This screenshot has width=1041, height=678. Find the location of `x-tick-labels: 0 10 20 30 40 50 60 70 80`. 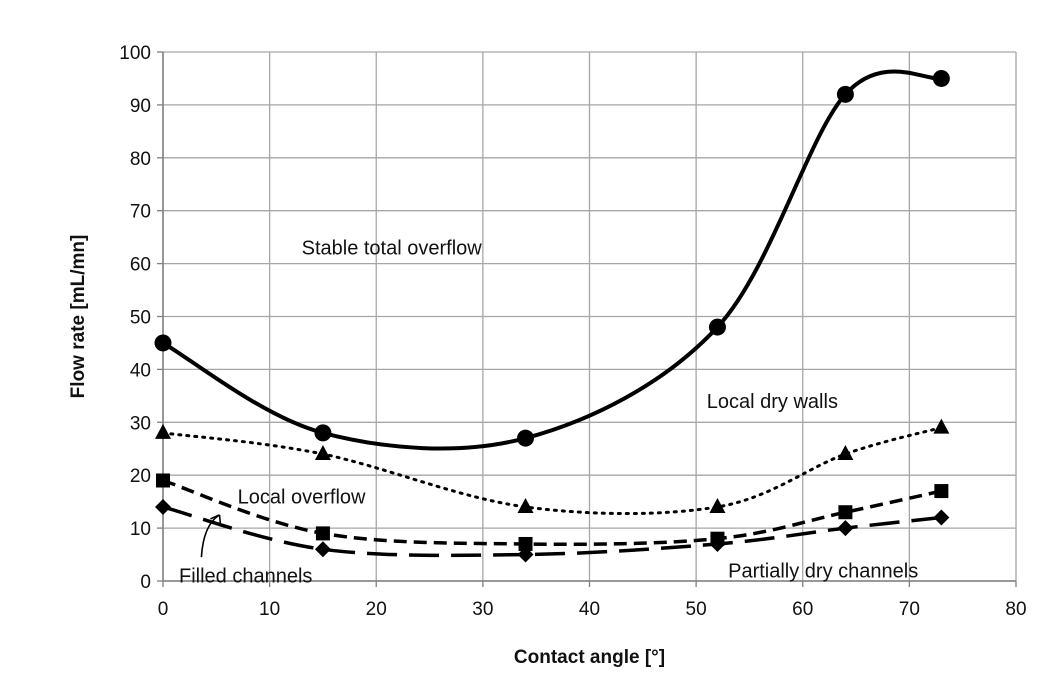

x-tick-labels: 0 10 20 30 40 50 60 70 80 is located at coordinates (592, 609).